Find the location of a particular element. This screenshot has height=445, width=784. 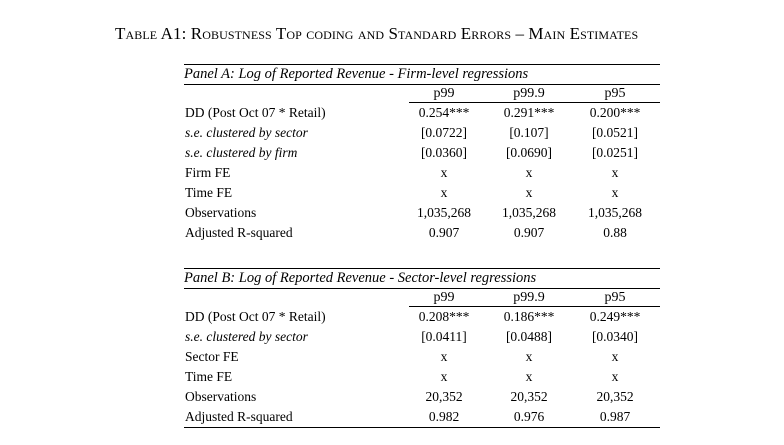

cell-value: [0.0251] is located at coordinates (615, 152).